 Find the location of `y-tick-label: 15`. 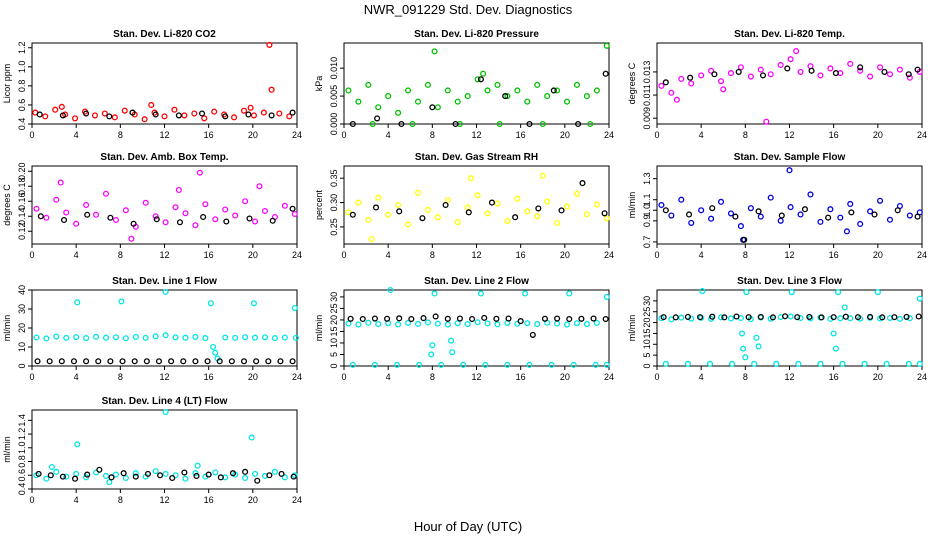

y-tick-label: 15 is located at coordinates (647, 333).